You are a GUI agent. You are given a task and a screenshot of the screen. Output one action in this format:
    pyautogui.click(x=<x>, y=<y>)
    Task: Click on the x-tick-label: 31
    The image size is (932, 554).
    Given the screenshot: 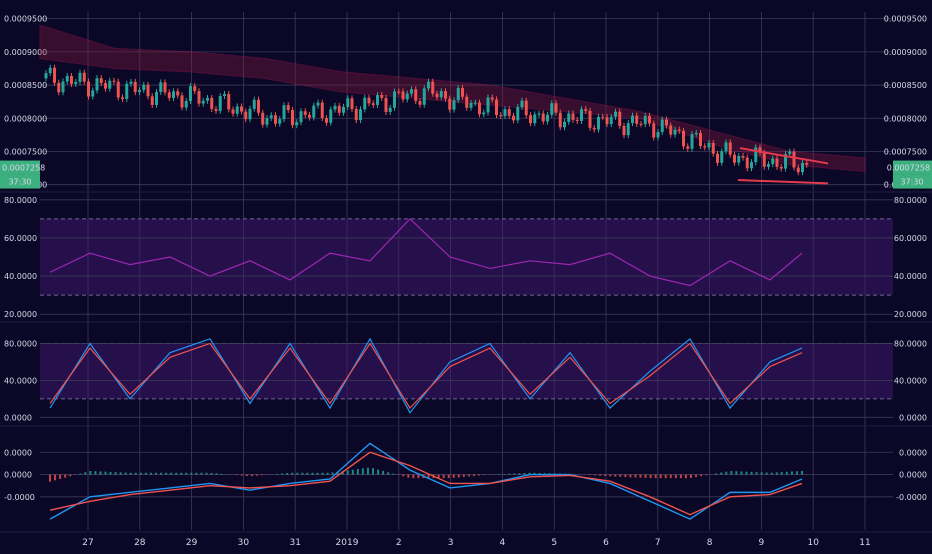 What is the action you would take?
    pyautogui.click(x=294, y=543)
    